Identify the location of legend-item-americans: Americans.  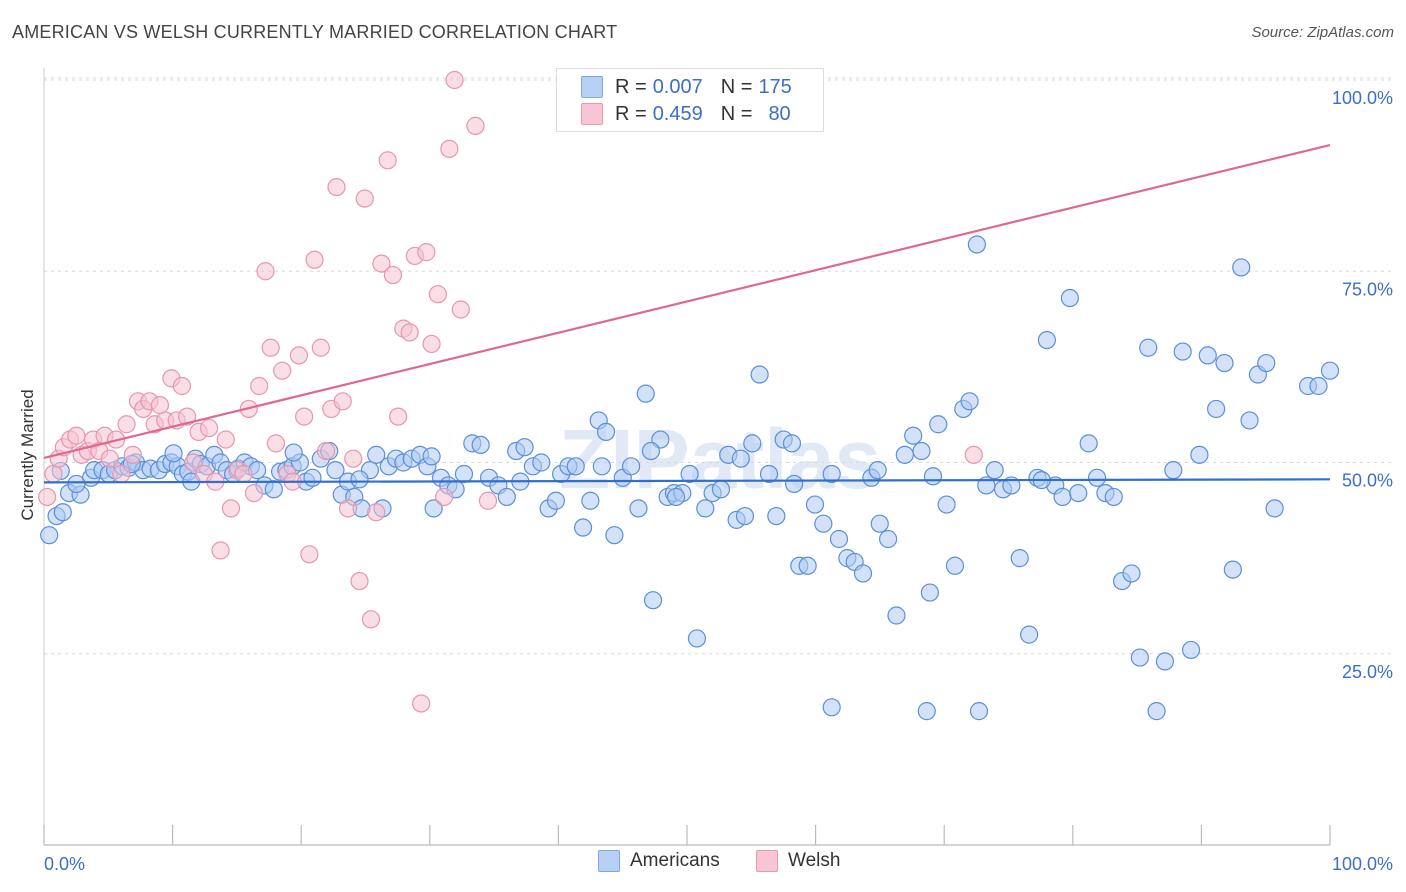
(659, 861).